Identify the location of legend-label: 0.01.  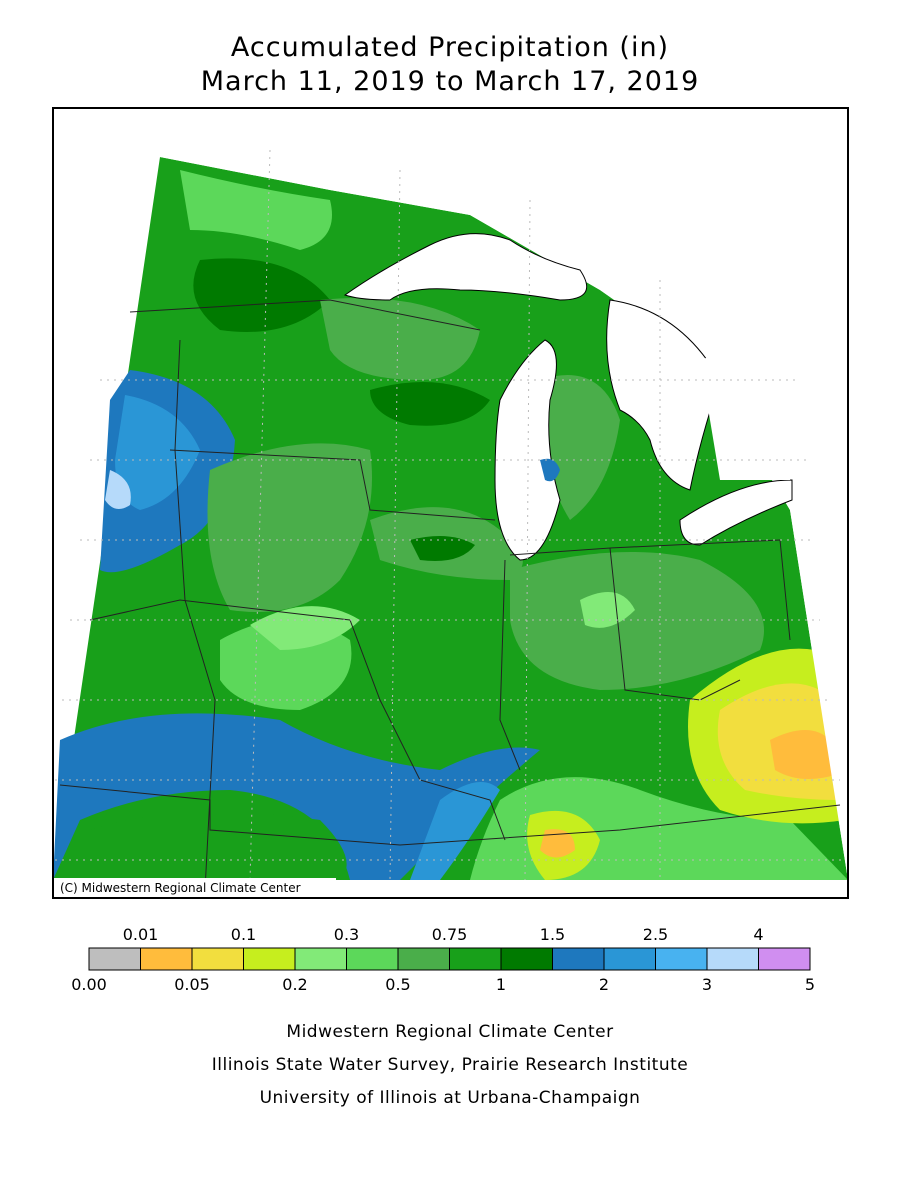
(141, 934).